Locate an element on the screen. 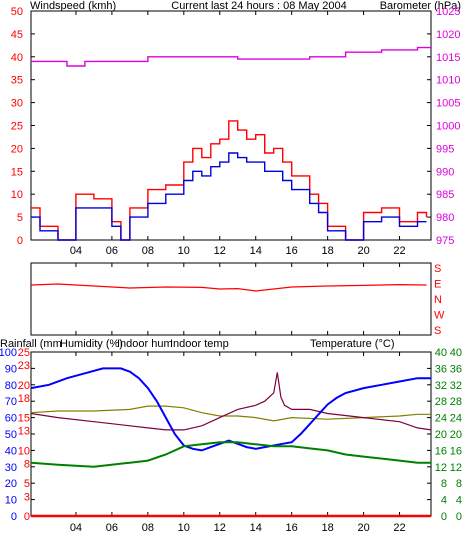 The image size is (463, 542). rainfall-tick-label: 3 is located at coordinates (27, 497).